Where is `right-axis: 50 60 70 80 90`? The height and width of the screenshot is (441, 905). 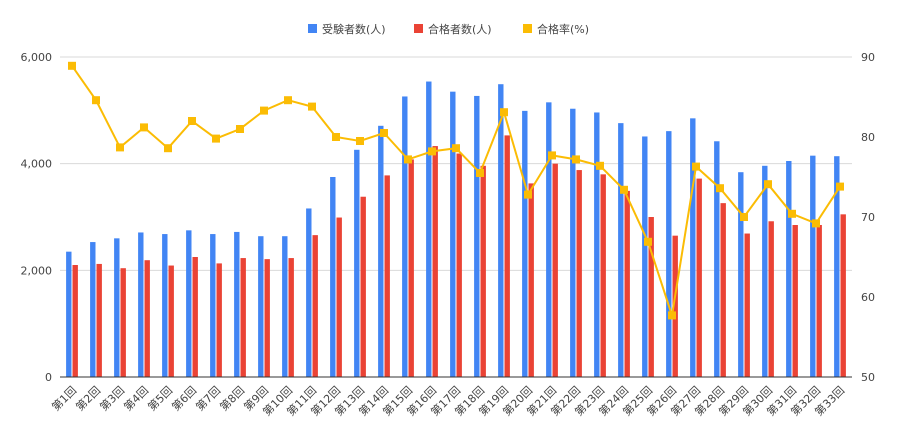
right-axis: 50 60 70 80 90 is located at coordinates (868, 217).